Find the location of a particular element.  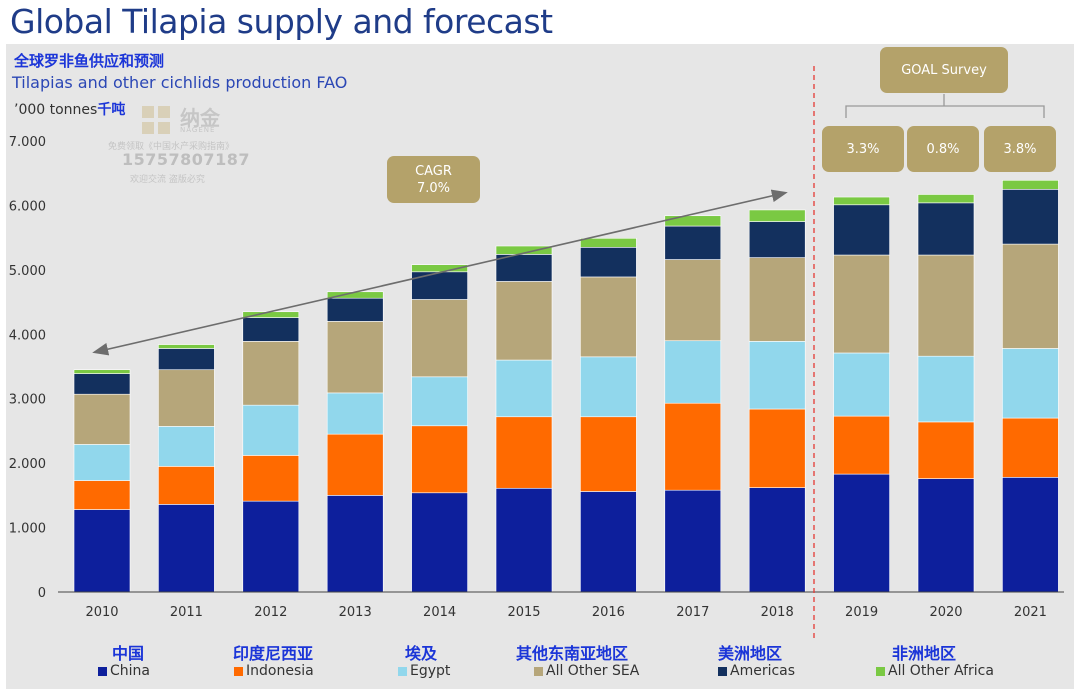

y-tick-label: 4.000 is located at coordinates (27, 335).